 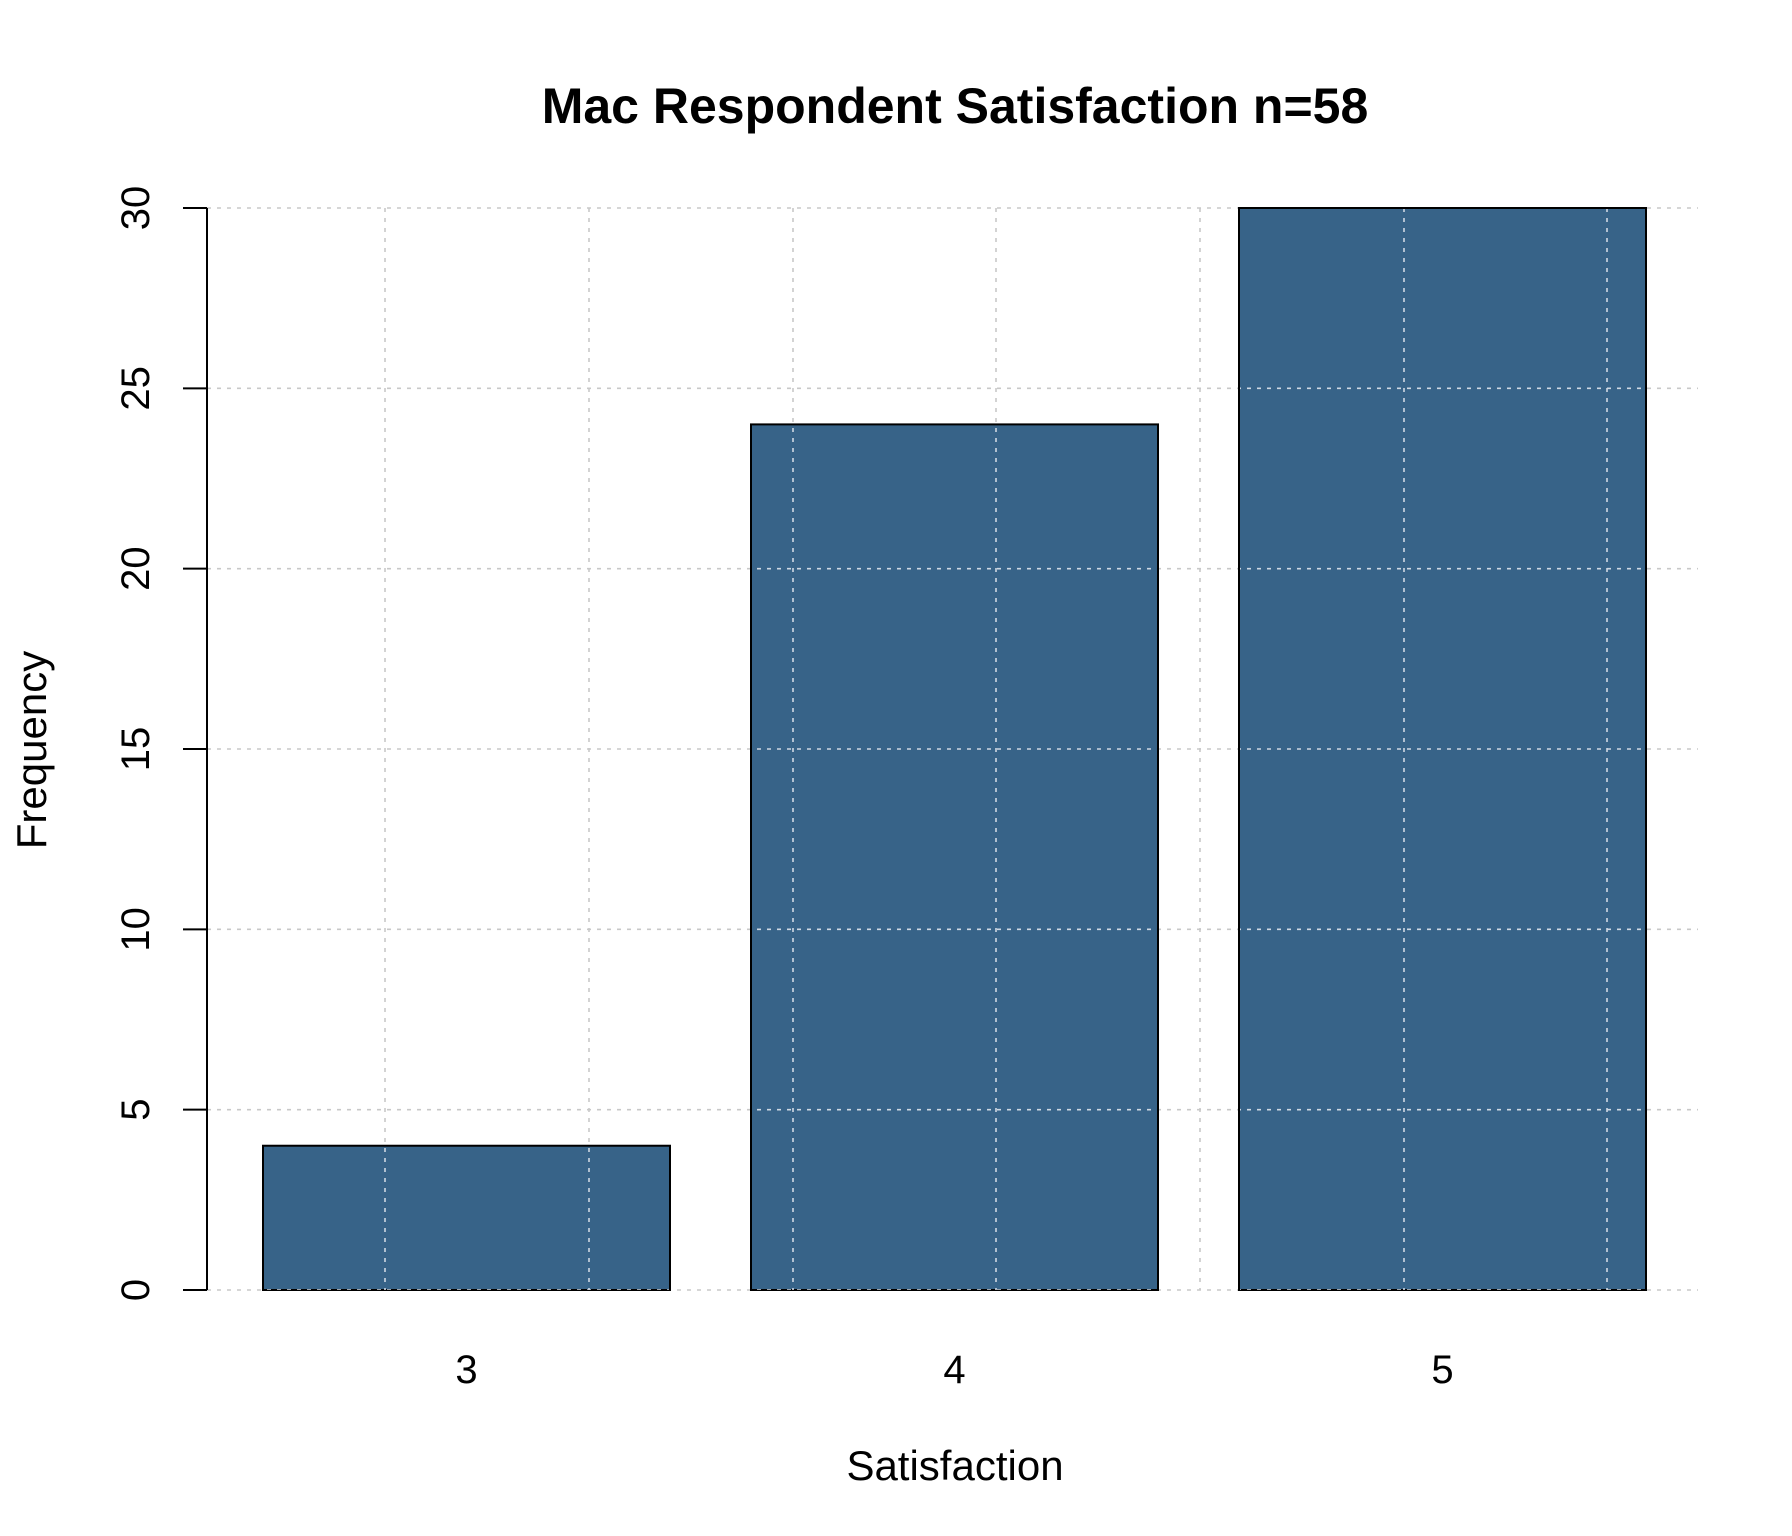 I want to click on y-tick-label: 20, so click(x=136, y=568).